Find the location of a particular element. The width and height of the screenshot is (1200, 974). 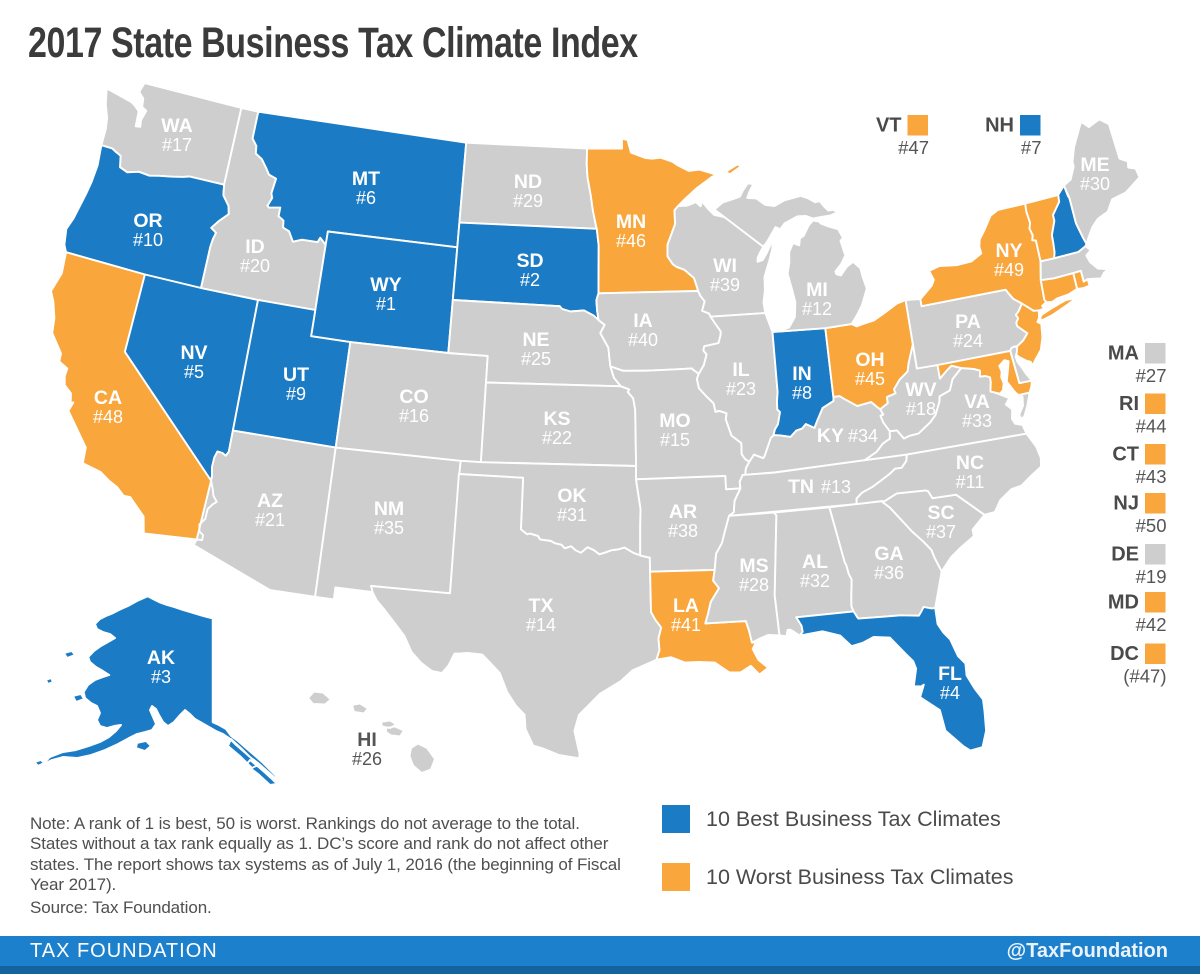

svg-text: CT is located at coordinates (1125, 455).